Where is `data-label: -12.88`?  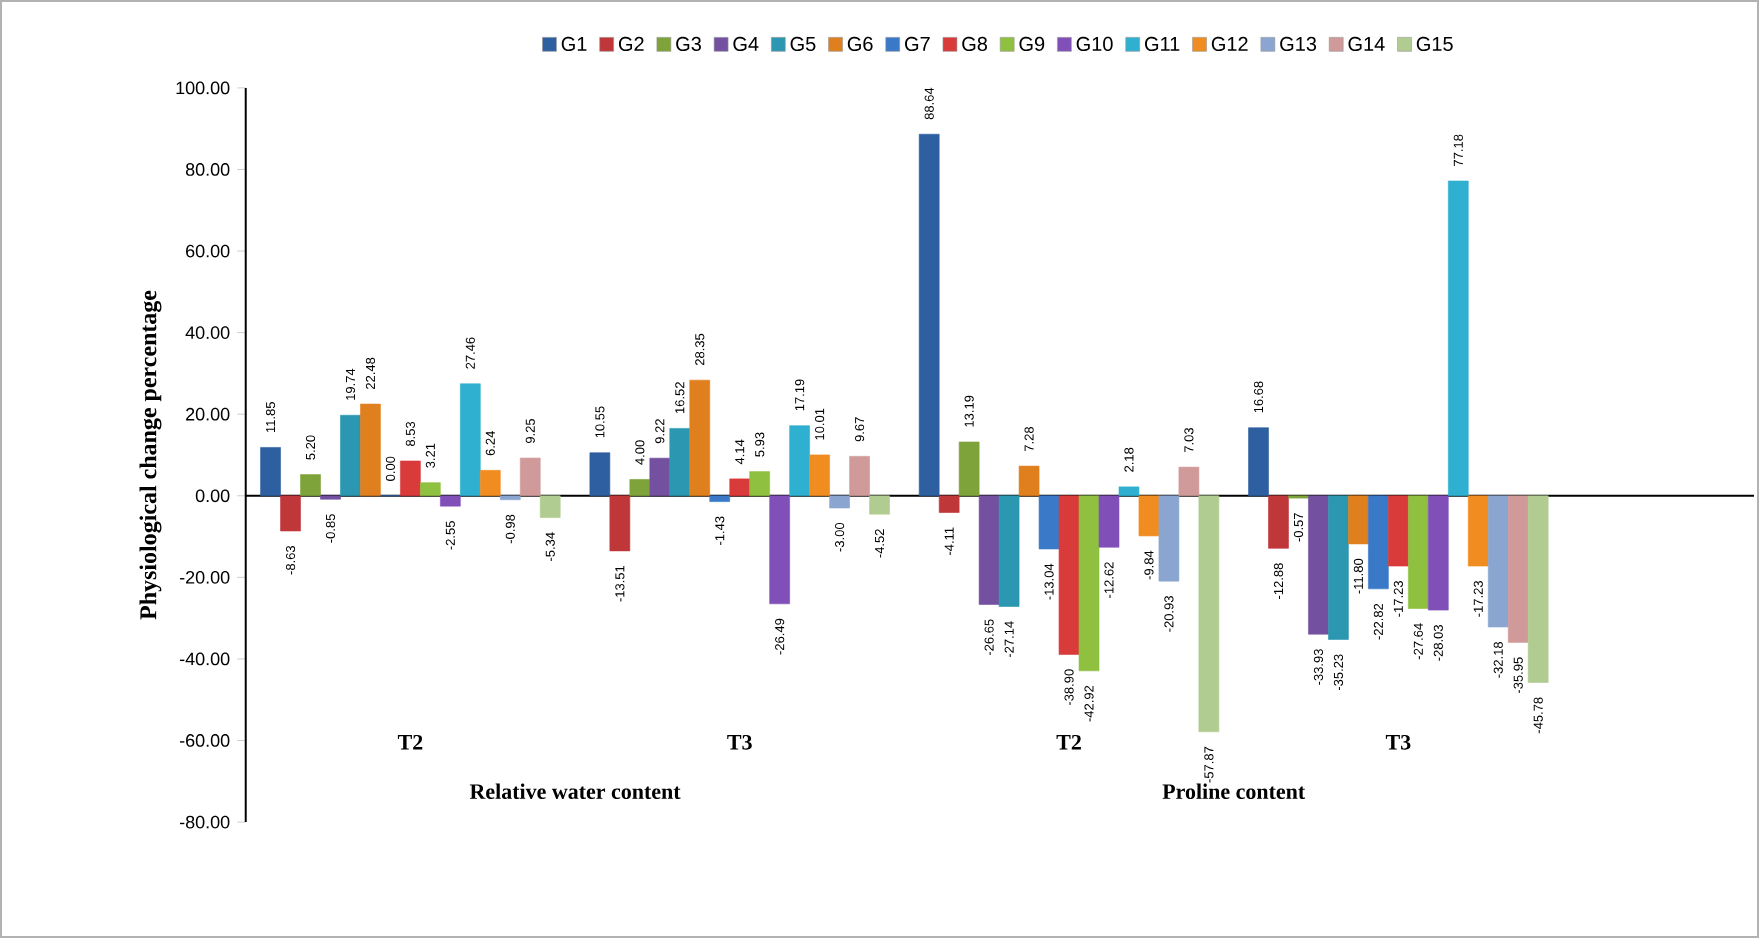 data-label: -12.88 is located at coordinates (1278, 581).